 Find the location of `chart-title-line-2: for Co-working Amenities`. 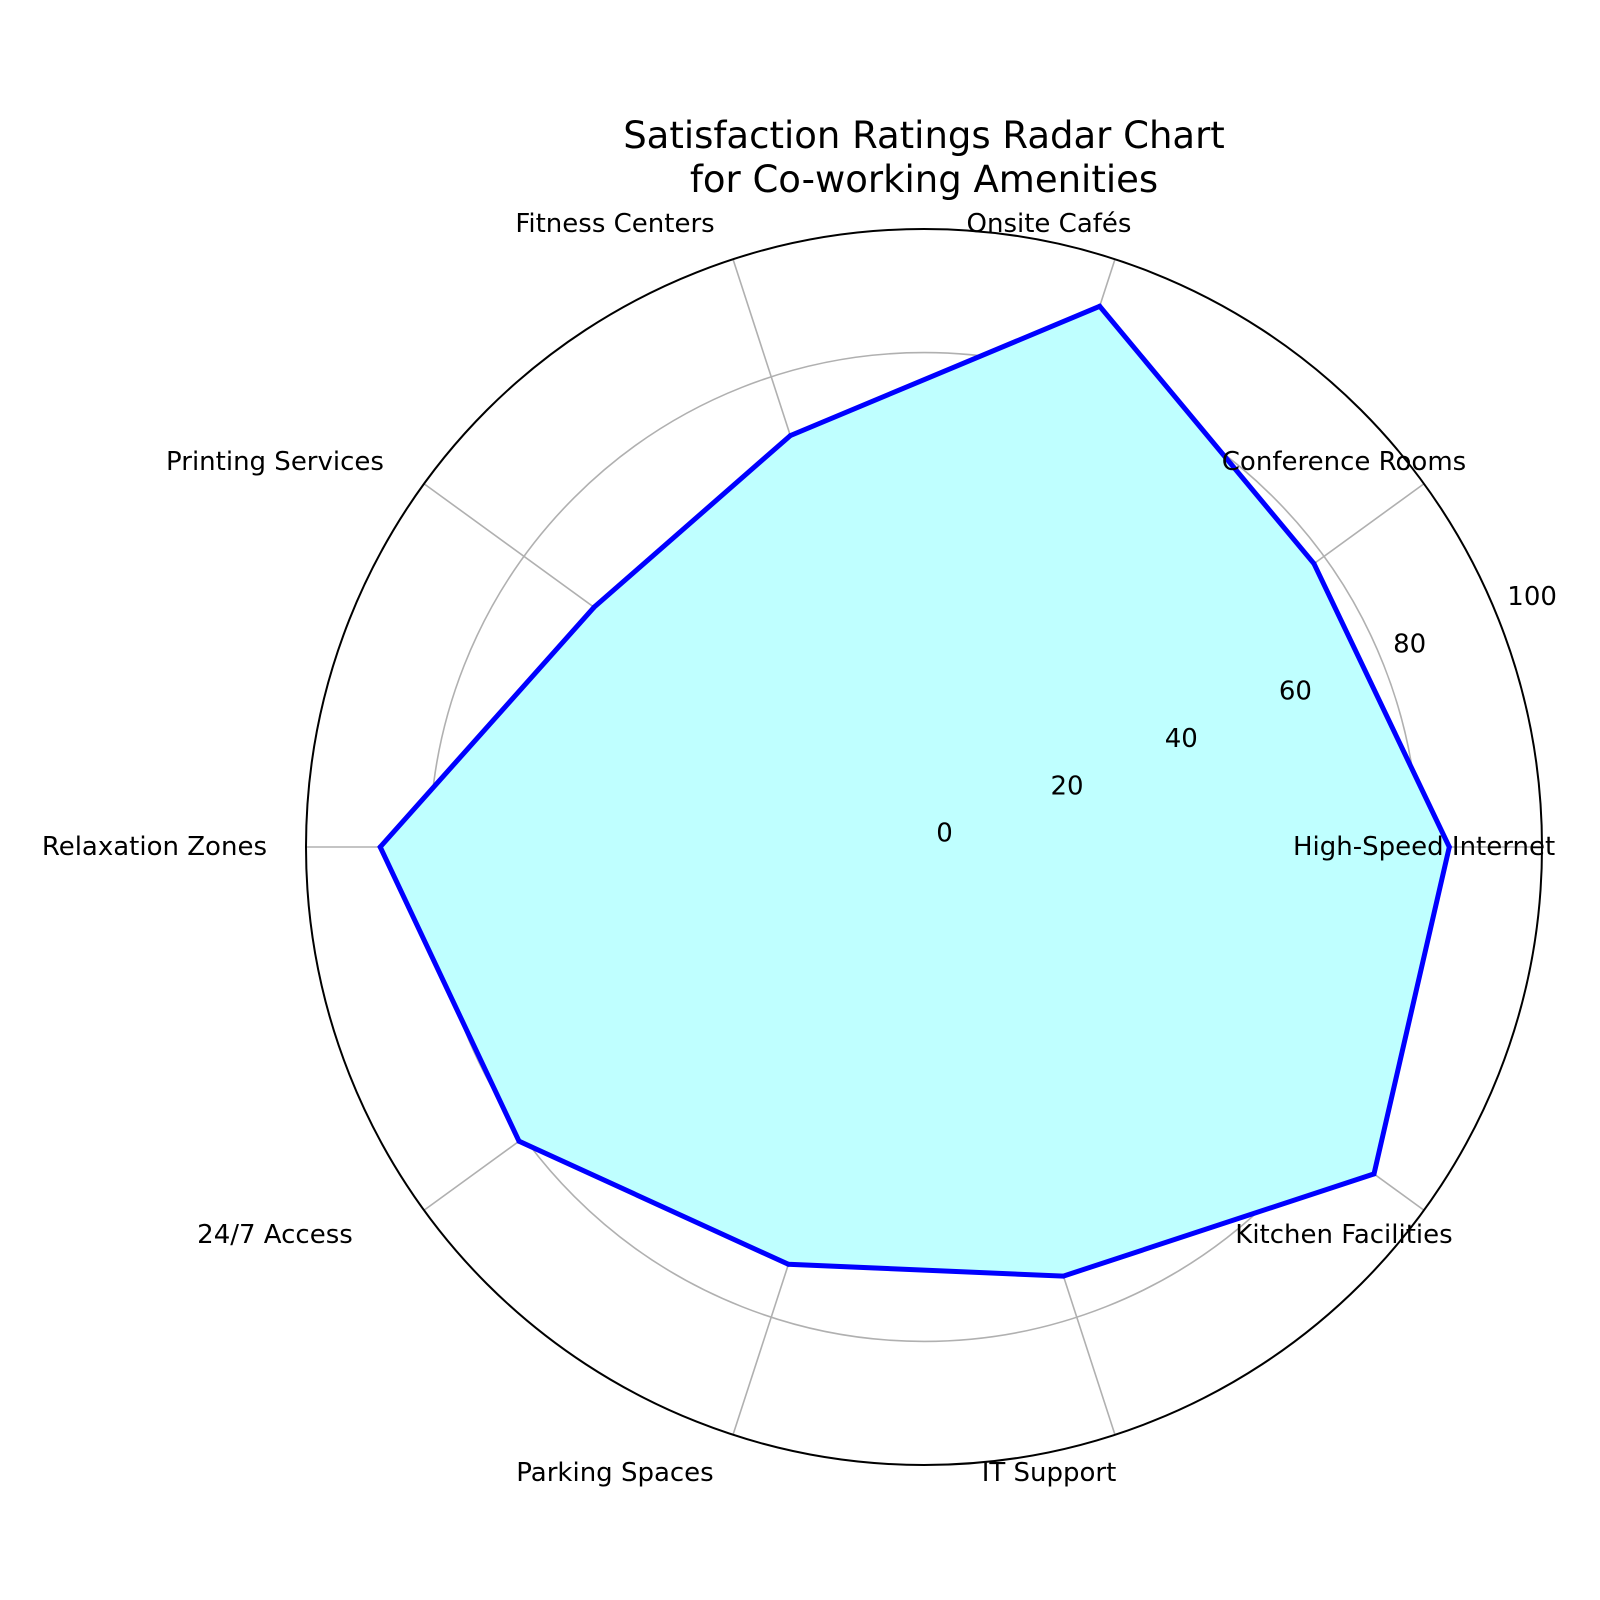

chart-title-line-2: for Co-working Amenities is located at coordinates (924, 179).